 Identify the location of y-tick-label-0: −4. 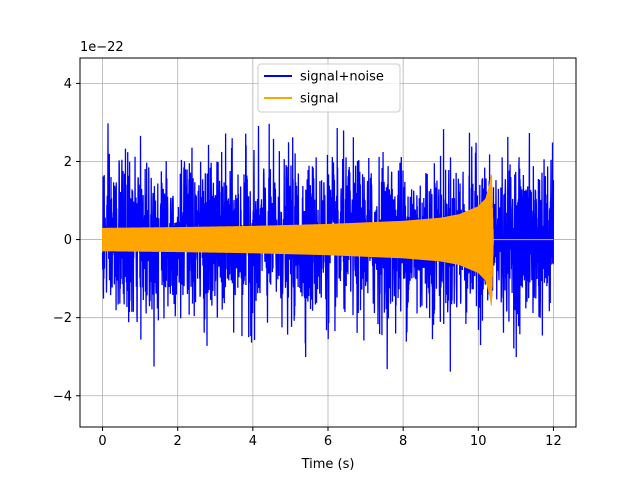
(62, 396).